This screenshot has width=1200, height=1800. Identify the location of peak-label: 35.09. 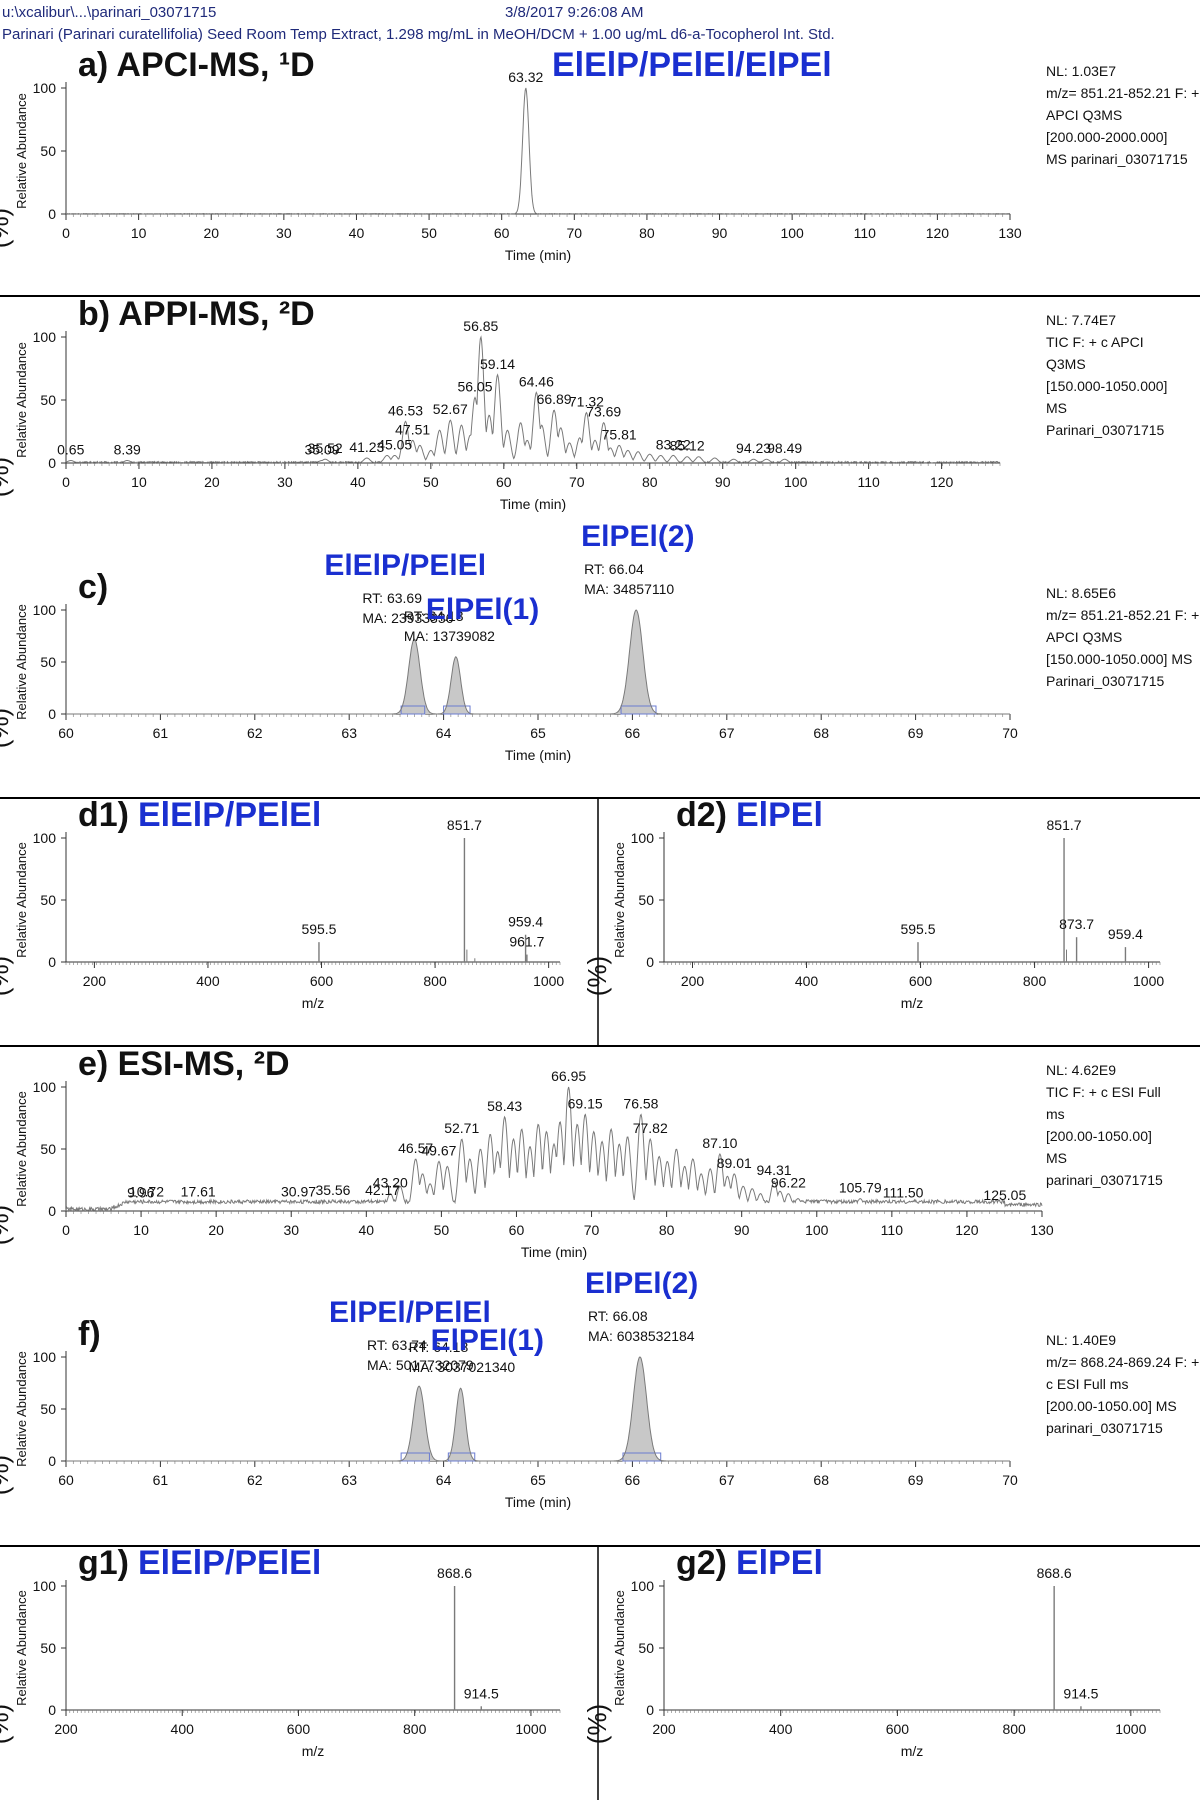
(322, 449).